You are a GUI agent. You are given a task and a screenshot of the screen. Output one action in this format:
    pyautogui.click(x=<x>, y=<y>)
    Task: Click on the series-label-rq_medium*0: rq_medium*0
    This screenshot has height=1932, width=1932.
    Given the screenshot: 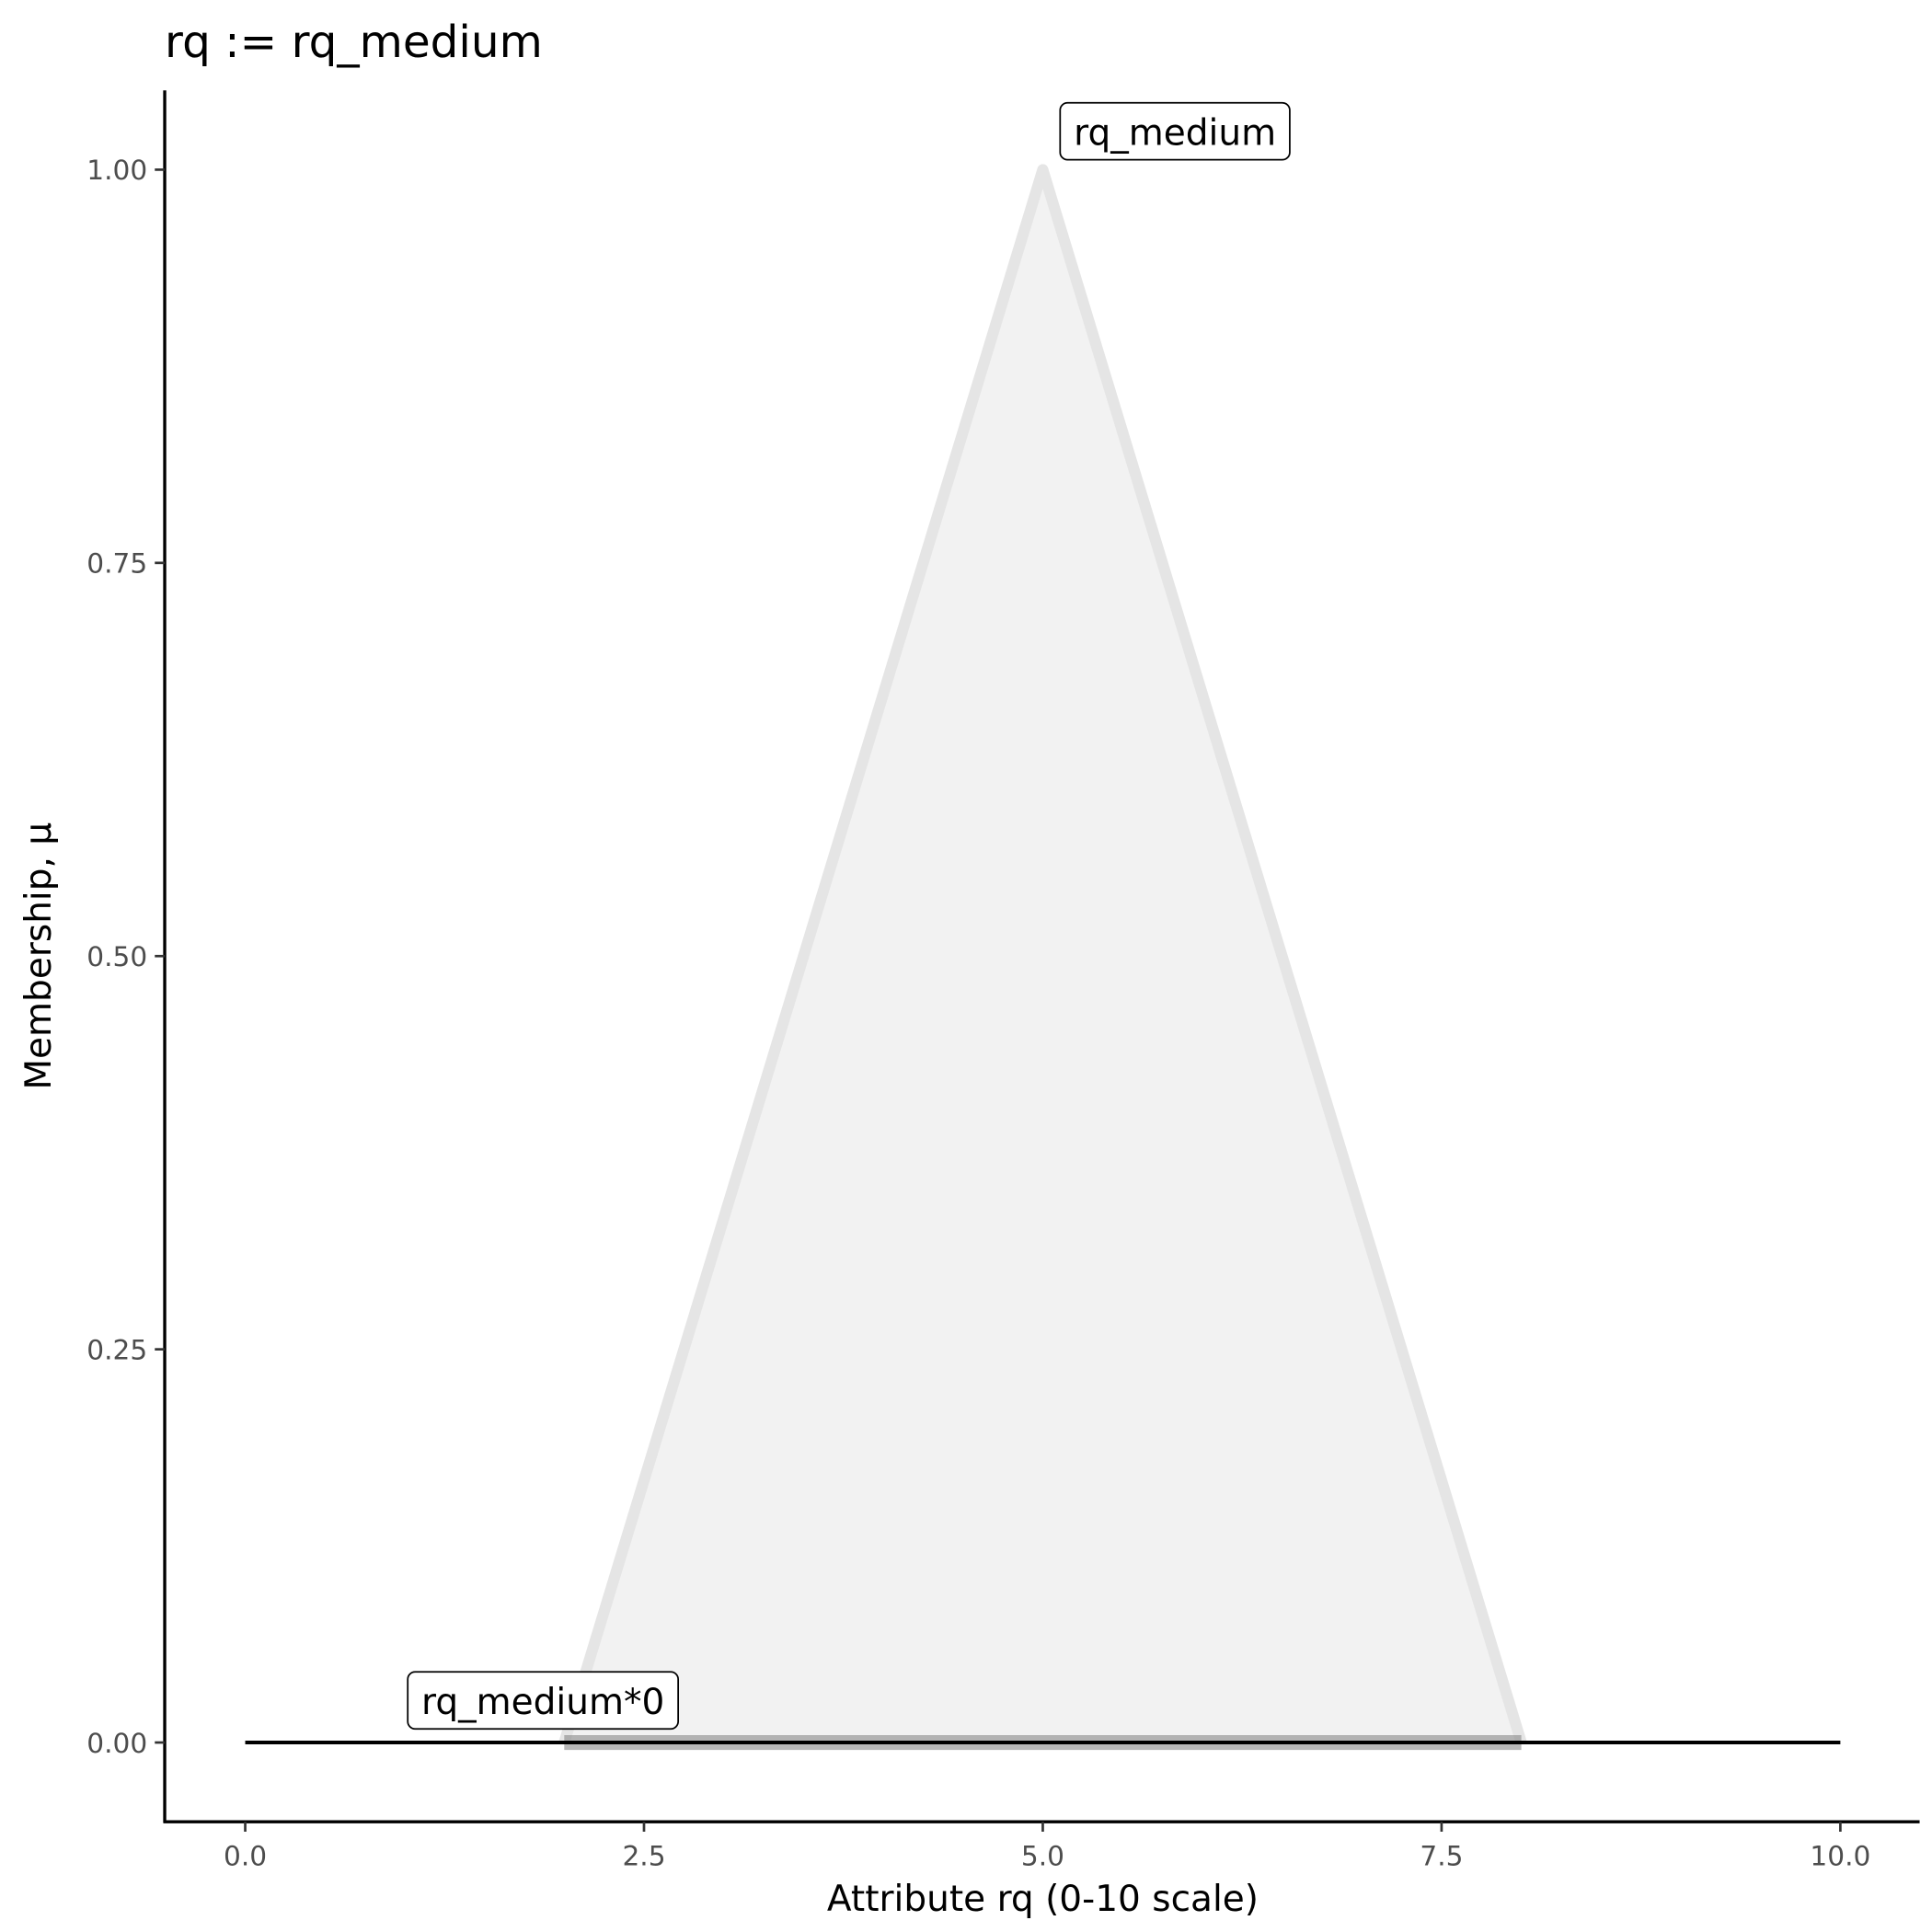 What is the action you would take?
    pyautogui.click(x=543, y=1701)
    